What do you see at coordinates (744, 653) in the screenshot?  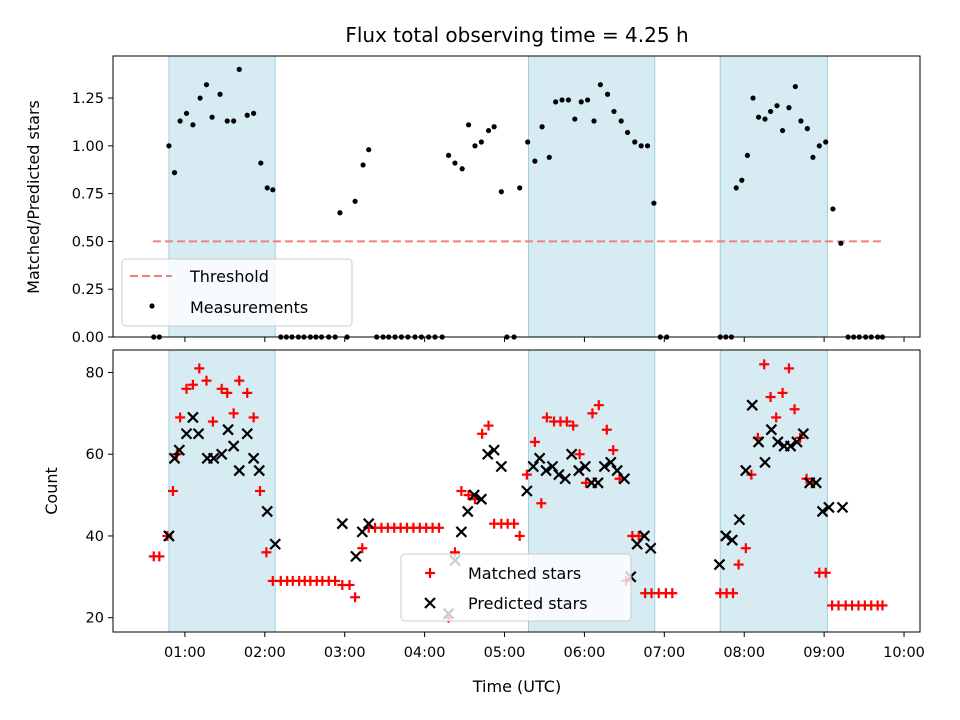 I see `xtick-label: 08:00` at bounding box center [744, 653].